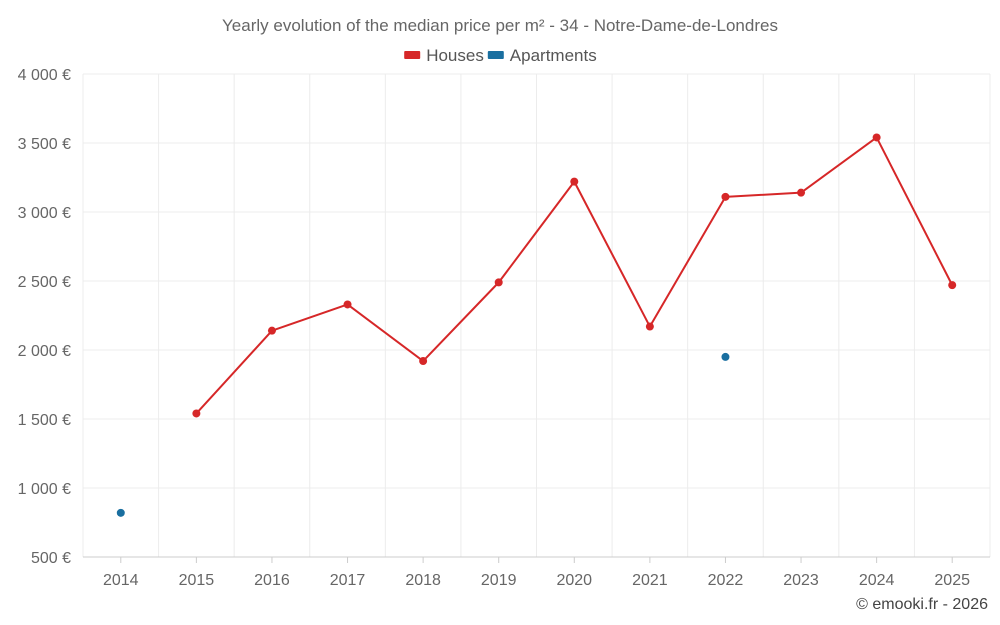  I want to click on x-tick-label: 2020, so click(574, 580).